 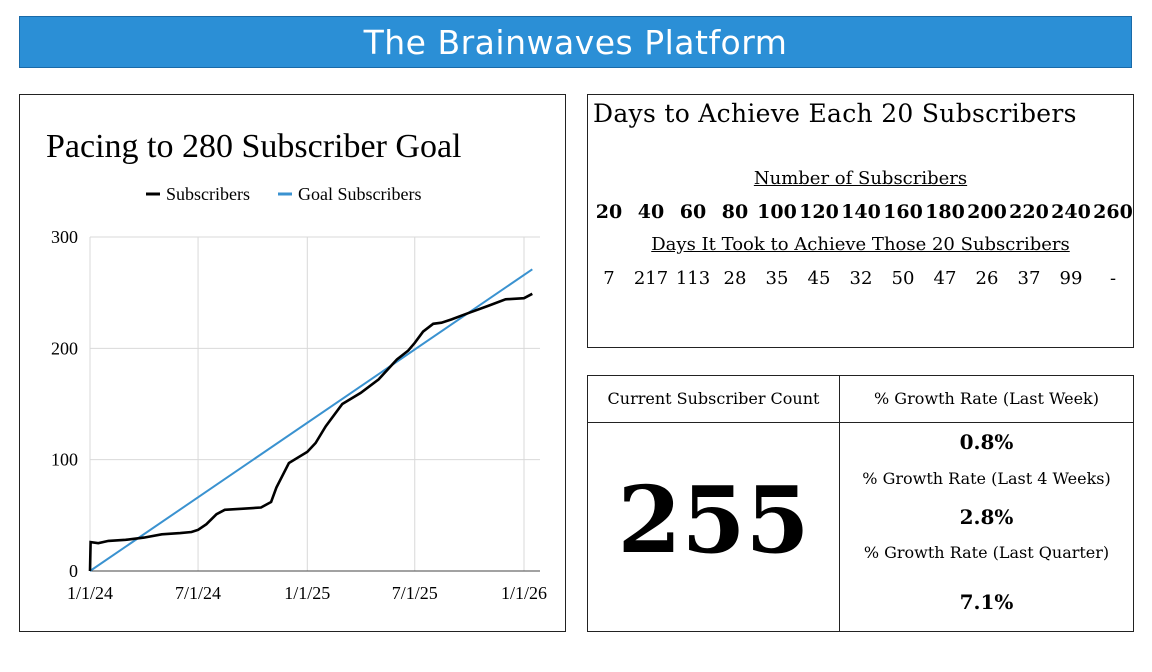 I want to click on milestone-value: 220, so click(x=1029, y=212).